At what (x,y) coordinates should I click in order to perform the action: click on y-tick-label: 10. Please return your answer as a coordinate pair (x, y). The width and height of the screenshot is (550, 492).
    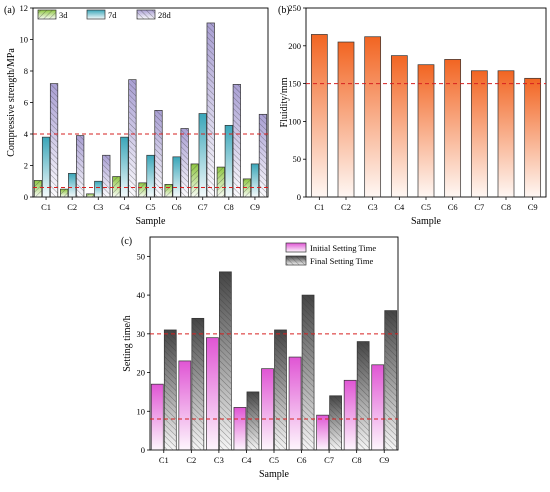
    Looking at the image, I should click on (141, 411).